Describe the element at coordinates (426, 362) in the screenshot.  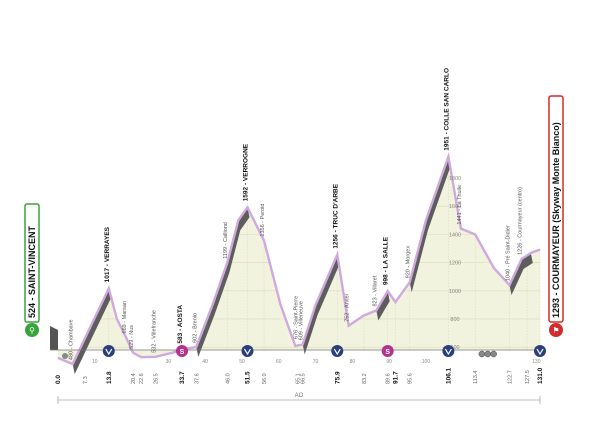
I see `km-axis-label: 100` at that location.